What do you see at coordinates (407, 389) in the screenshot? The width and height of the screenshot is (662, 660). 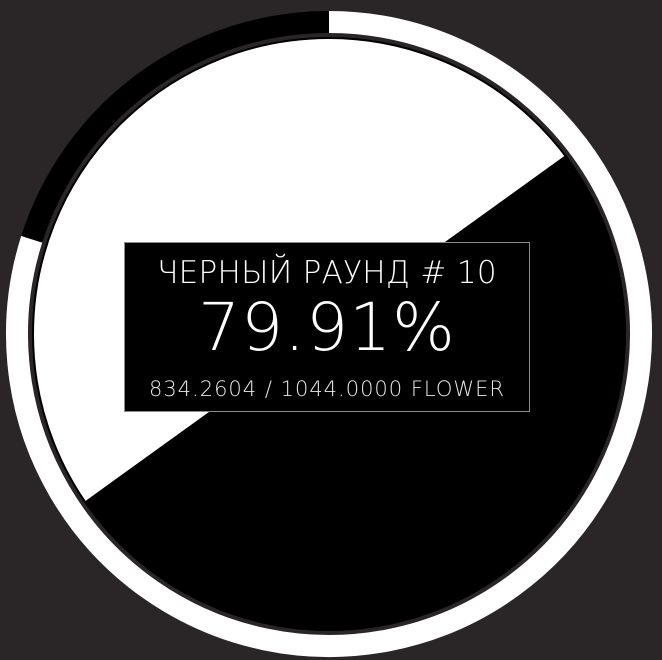 I see `amount-gap` at bounding box center [407, 389].